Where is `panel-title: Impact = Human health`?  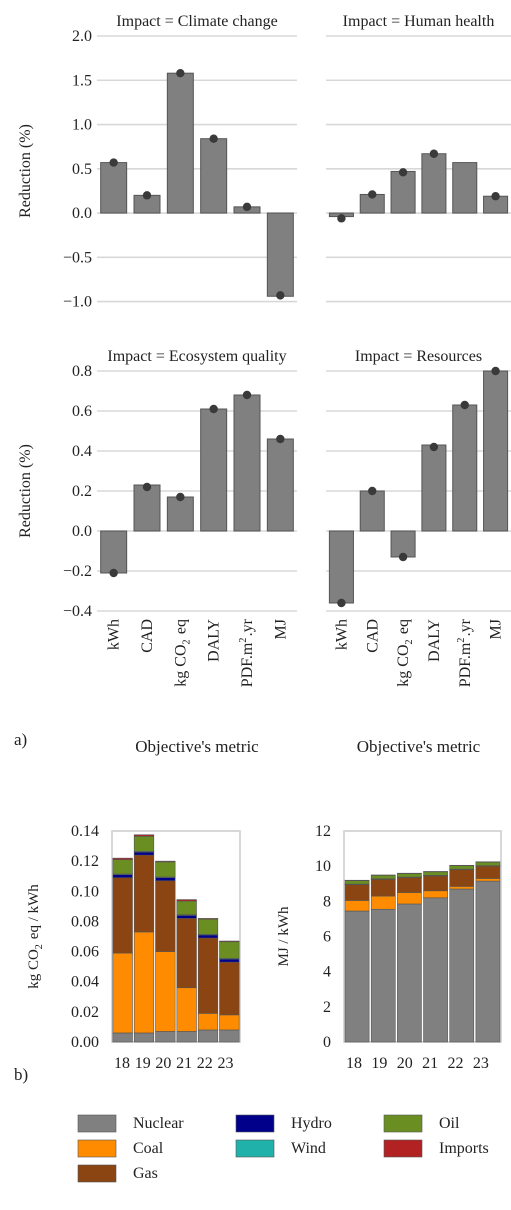 panel-title: Impact = Human health is located at coordinates (419, 21).